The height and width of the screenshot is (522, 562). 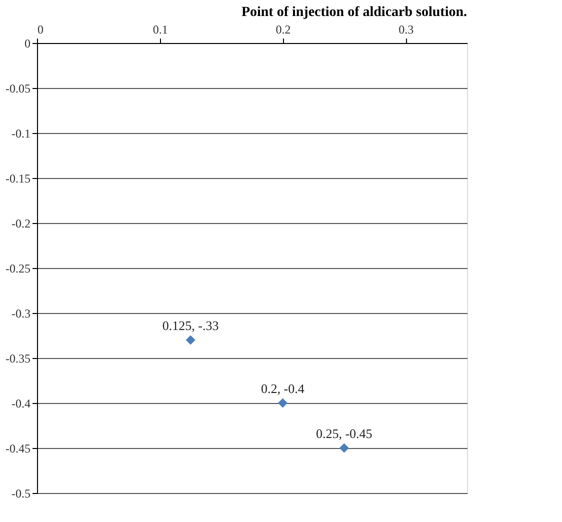 I want to click on y-tick-label: -0.2, so click(x=21, y=223).